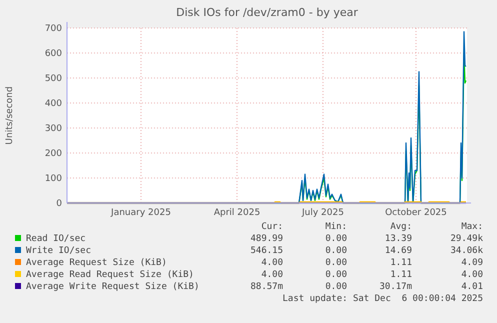  Describe the element at coordinates (53, 129) in the screenshot. I see `y-tick-label: 300` at that location.